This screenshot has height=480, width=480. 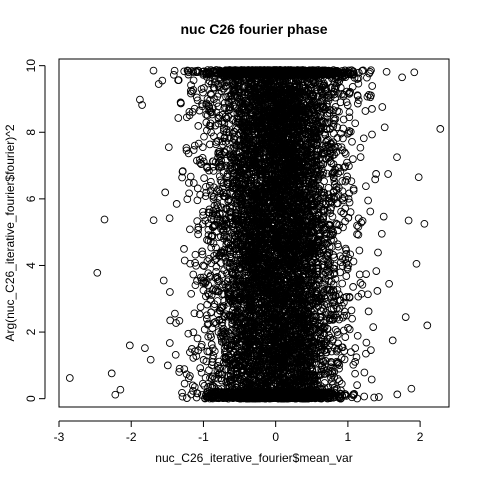 I want to click on chart-title: nuc C26 fourier phase, so click(x=253, y=29).